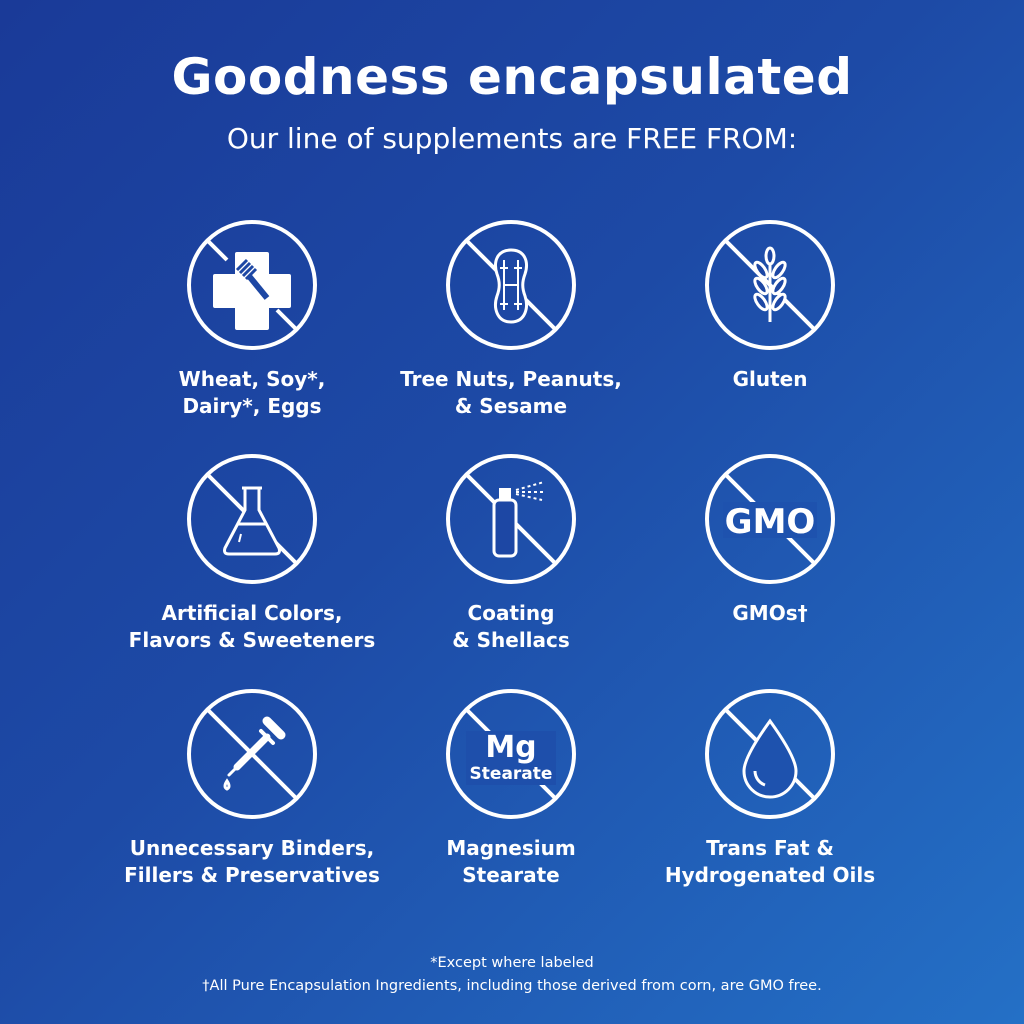  Describe the element at coordinates (511, 379) in the screenshot. I see `item-label-line: Tree Nuts, Peanuts,` at that location.